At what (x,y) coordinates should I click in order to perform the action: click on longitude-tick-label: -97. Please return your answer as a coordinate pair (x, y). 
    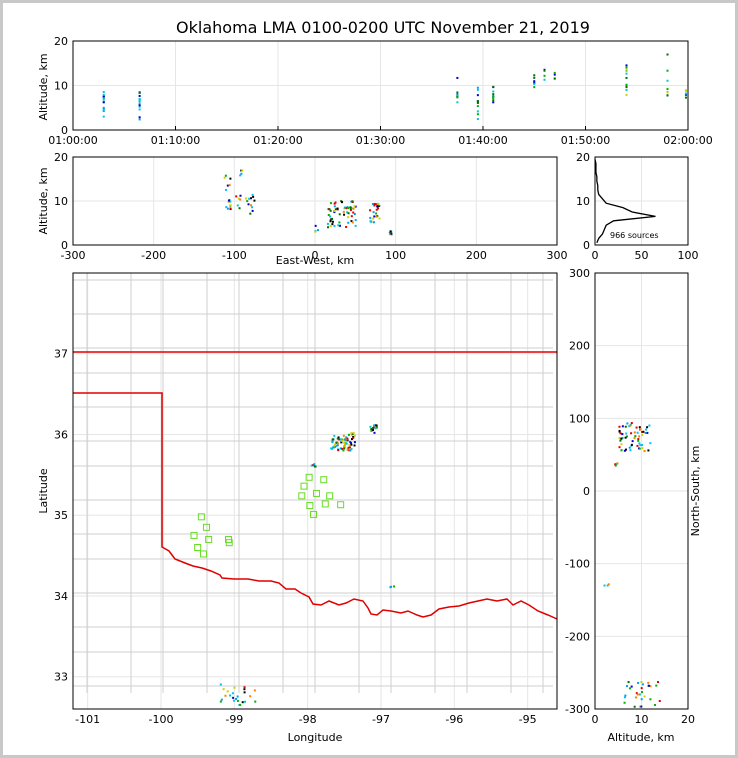
    Looking at the image, I should click on (381, 719).